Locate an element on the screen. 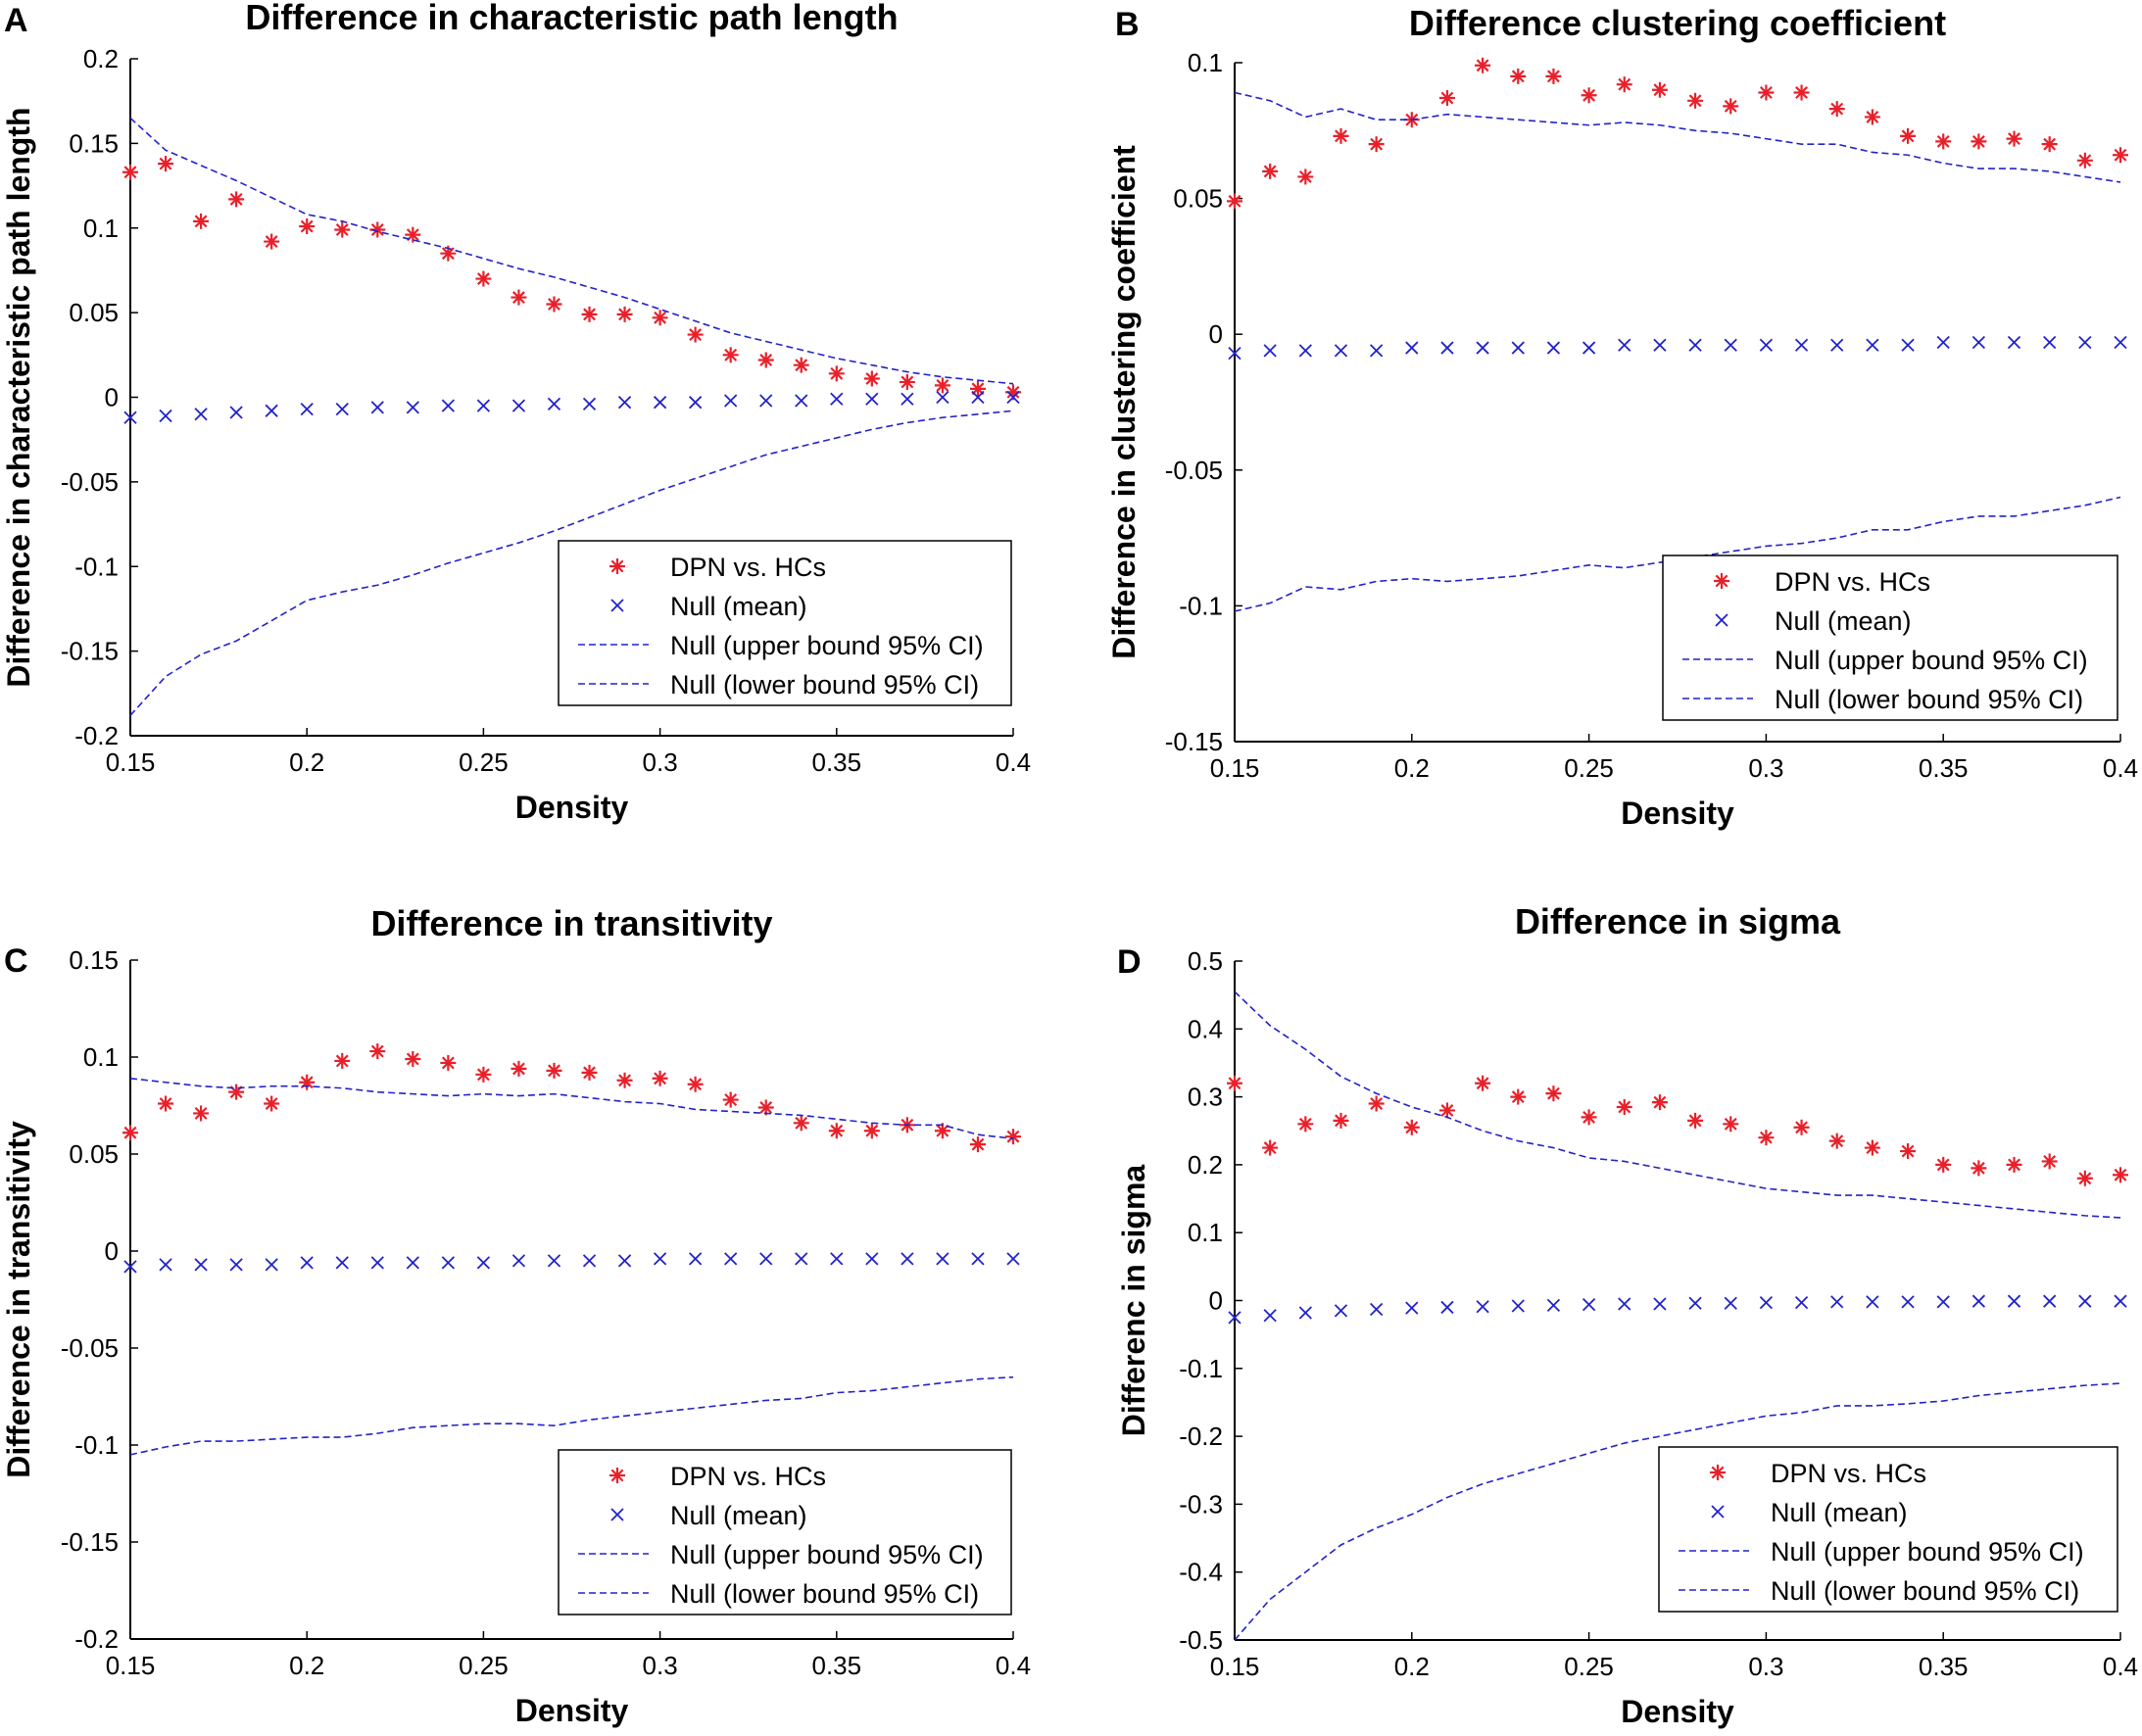  panel-a-x-axis-label: Density is located at coordinates (572, 808).